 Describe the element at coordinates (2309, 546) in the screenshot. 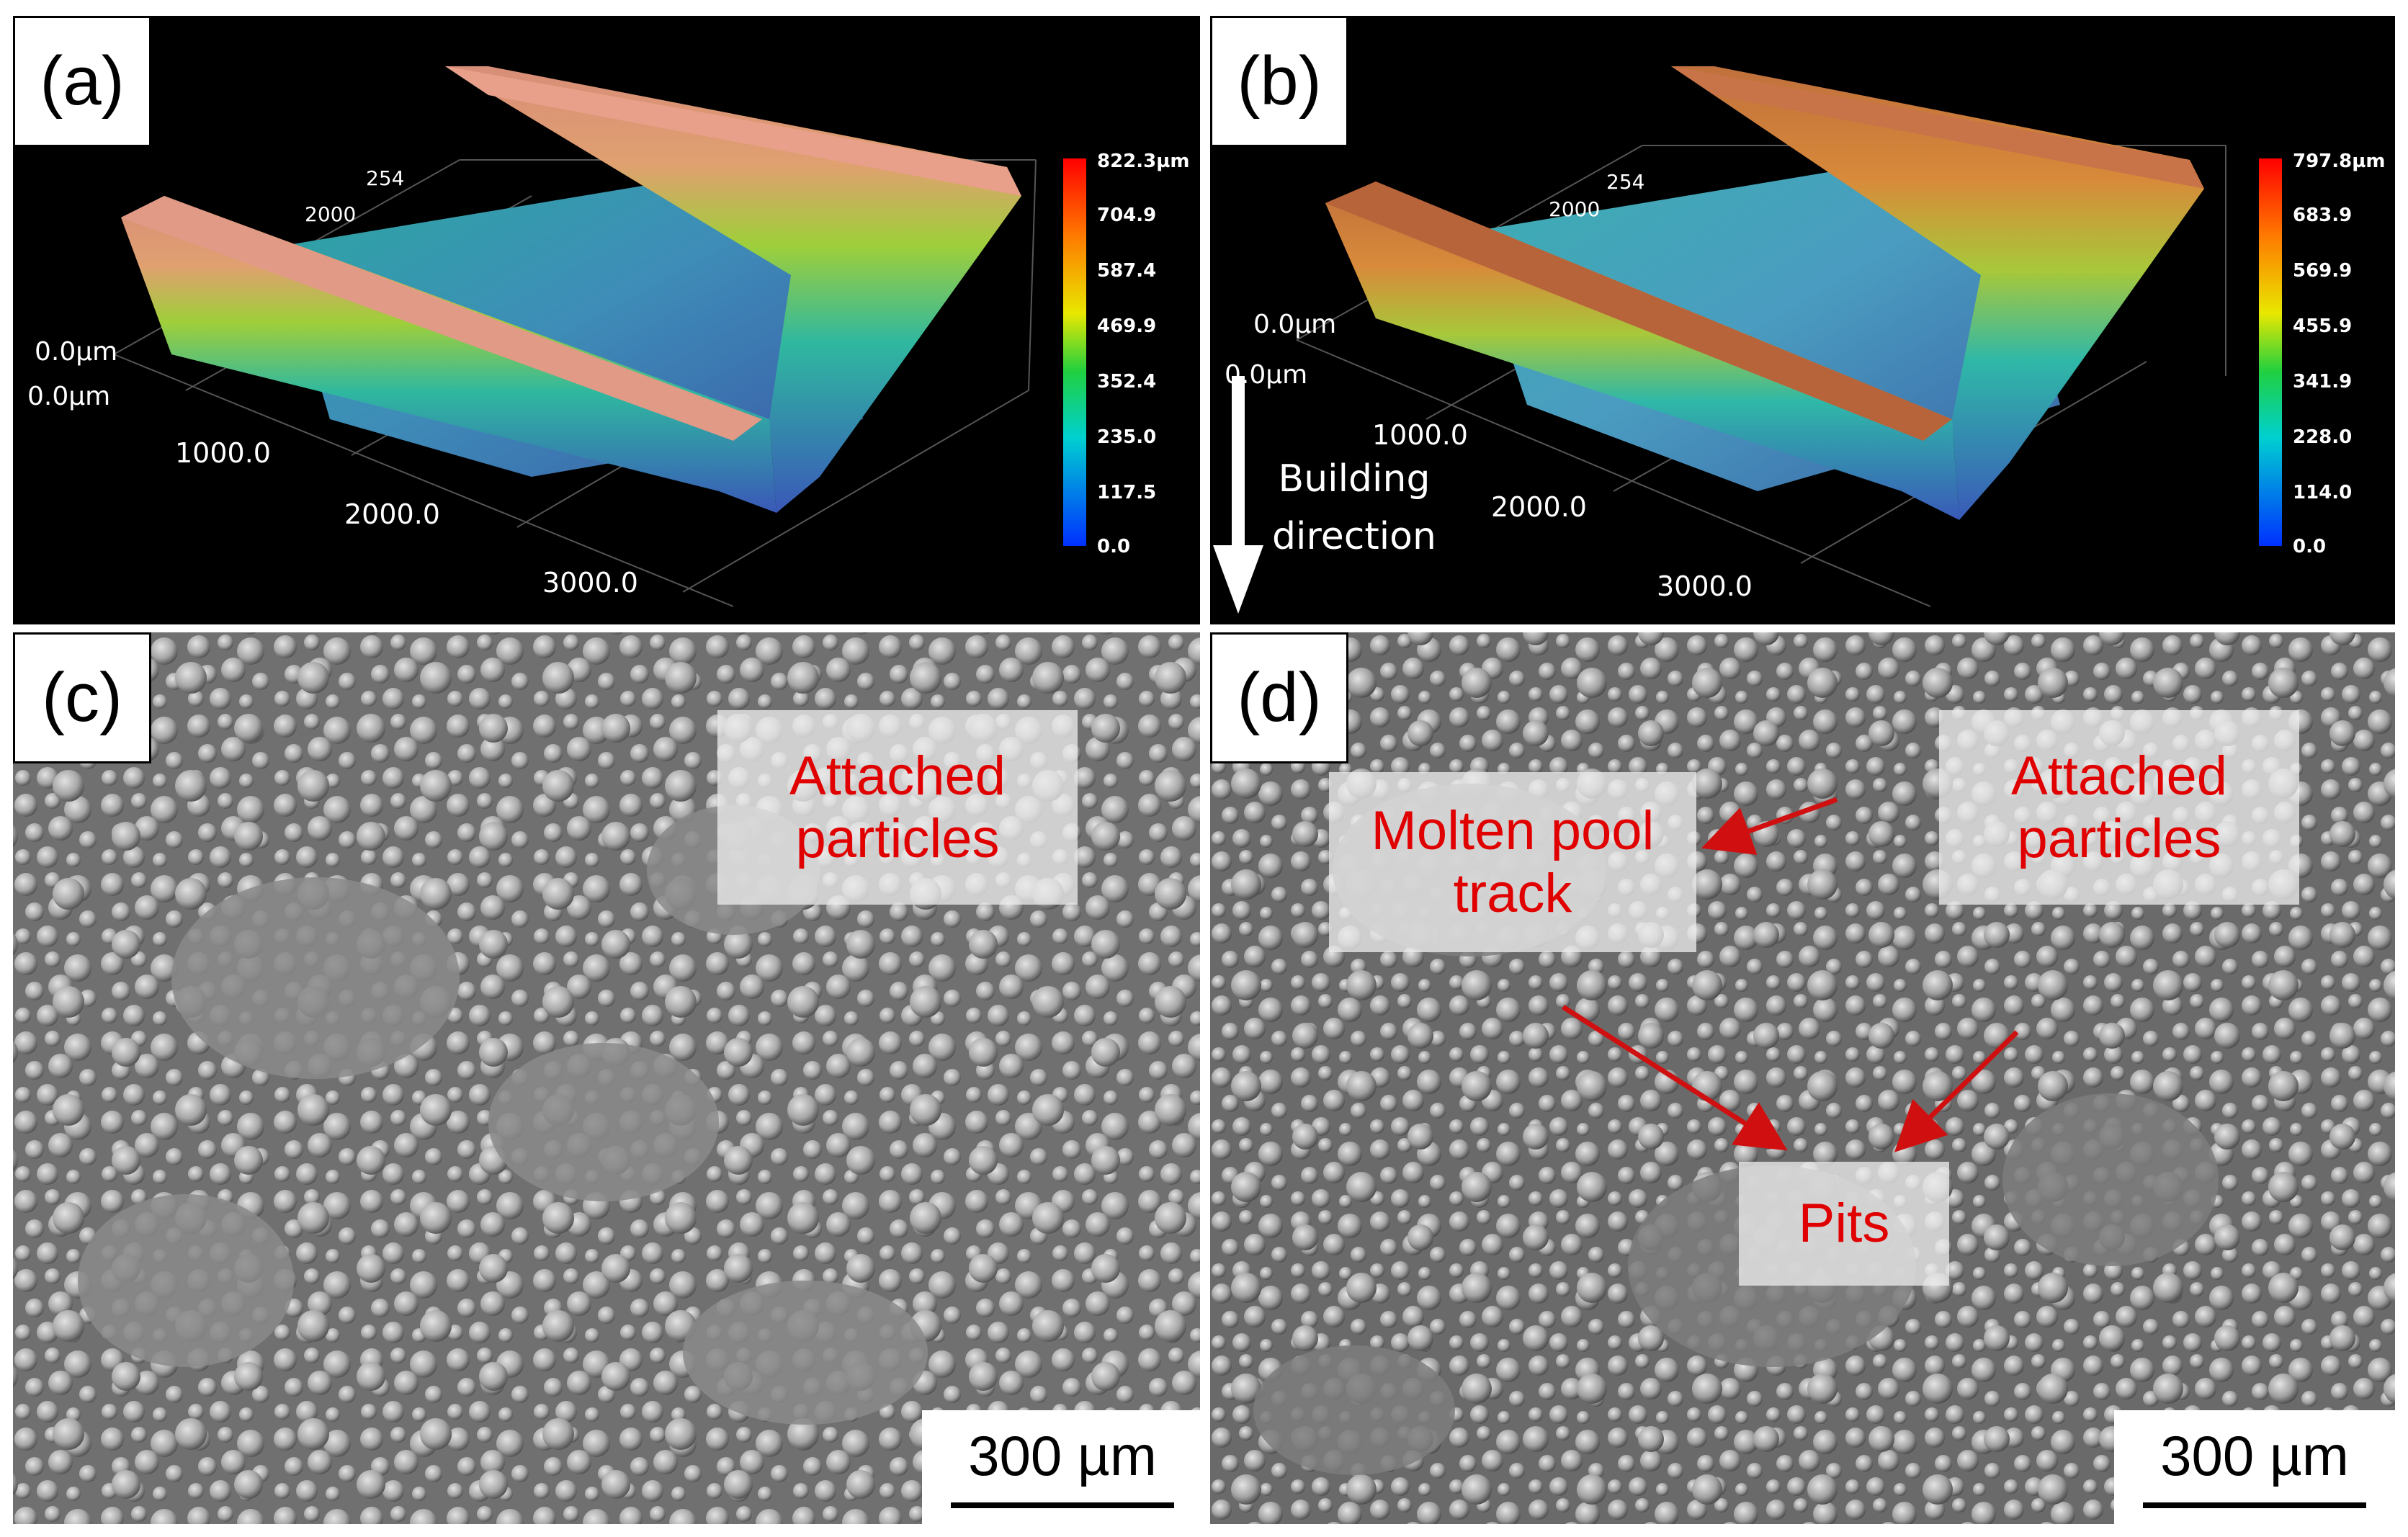

I see `colorbar-b-tick-7: 0.0` at that location.